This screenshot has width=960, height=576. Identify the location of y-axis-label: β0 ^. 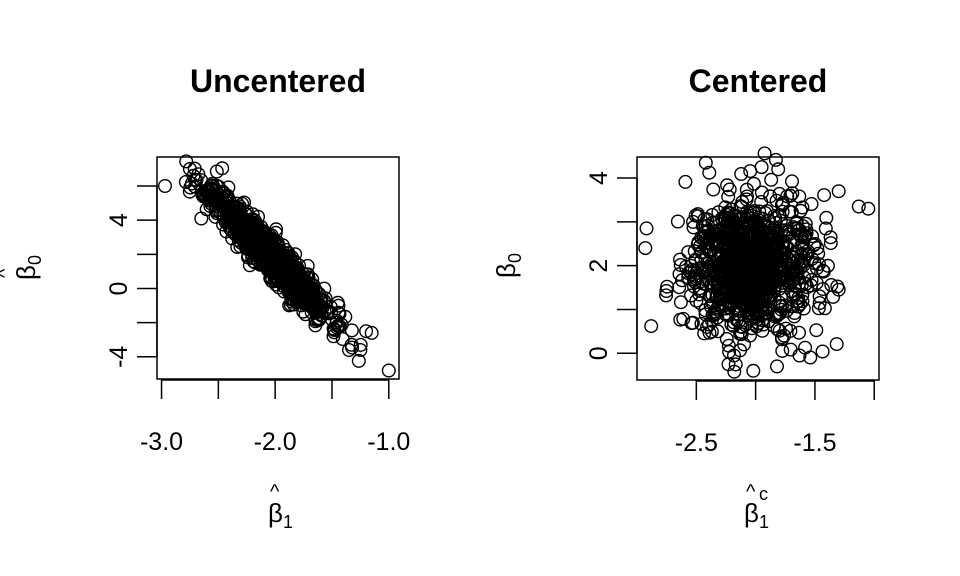
(22, 267).